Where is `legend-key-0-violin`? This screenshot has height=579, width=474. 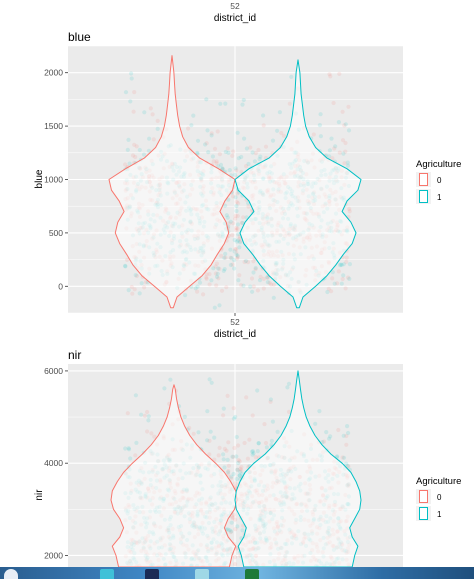 legend-key-0-violin is located at coordinates (423, 496).